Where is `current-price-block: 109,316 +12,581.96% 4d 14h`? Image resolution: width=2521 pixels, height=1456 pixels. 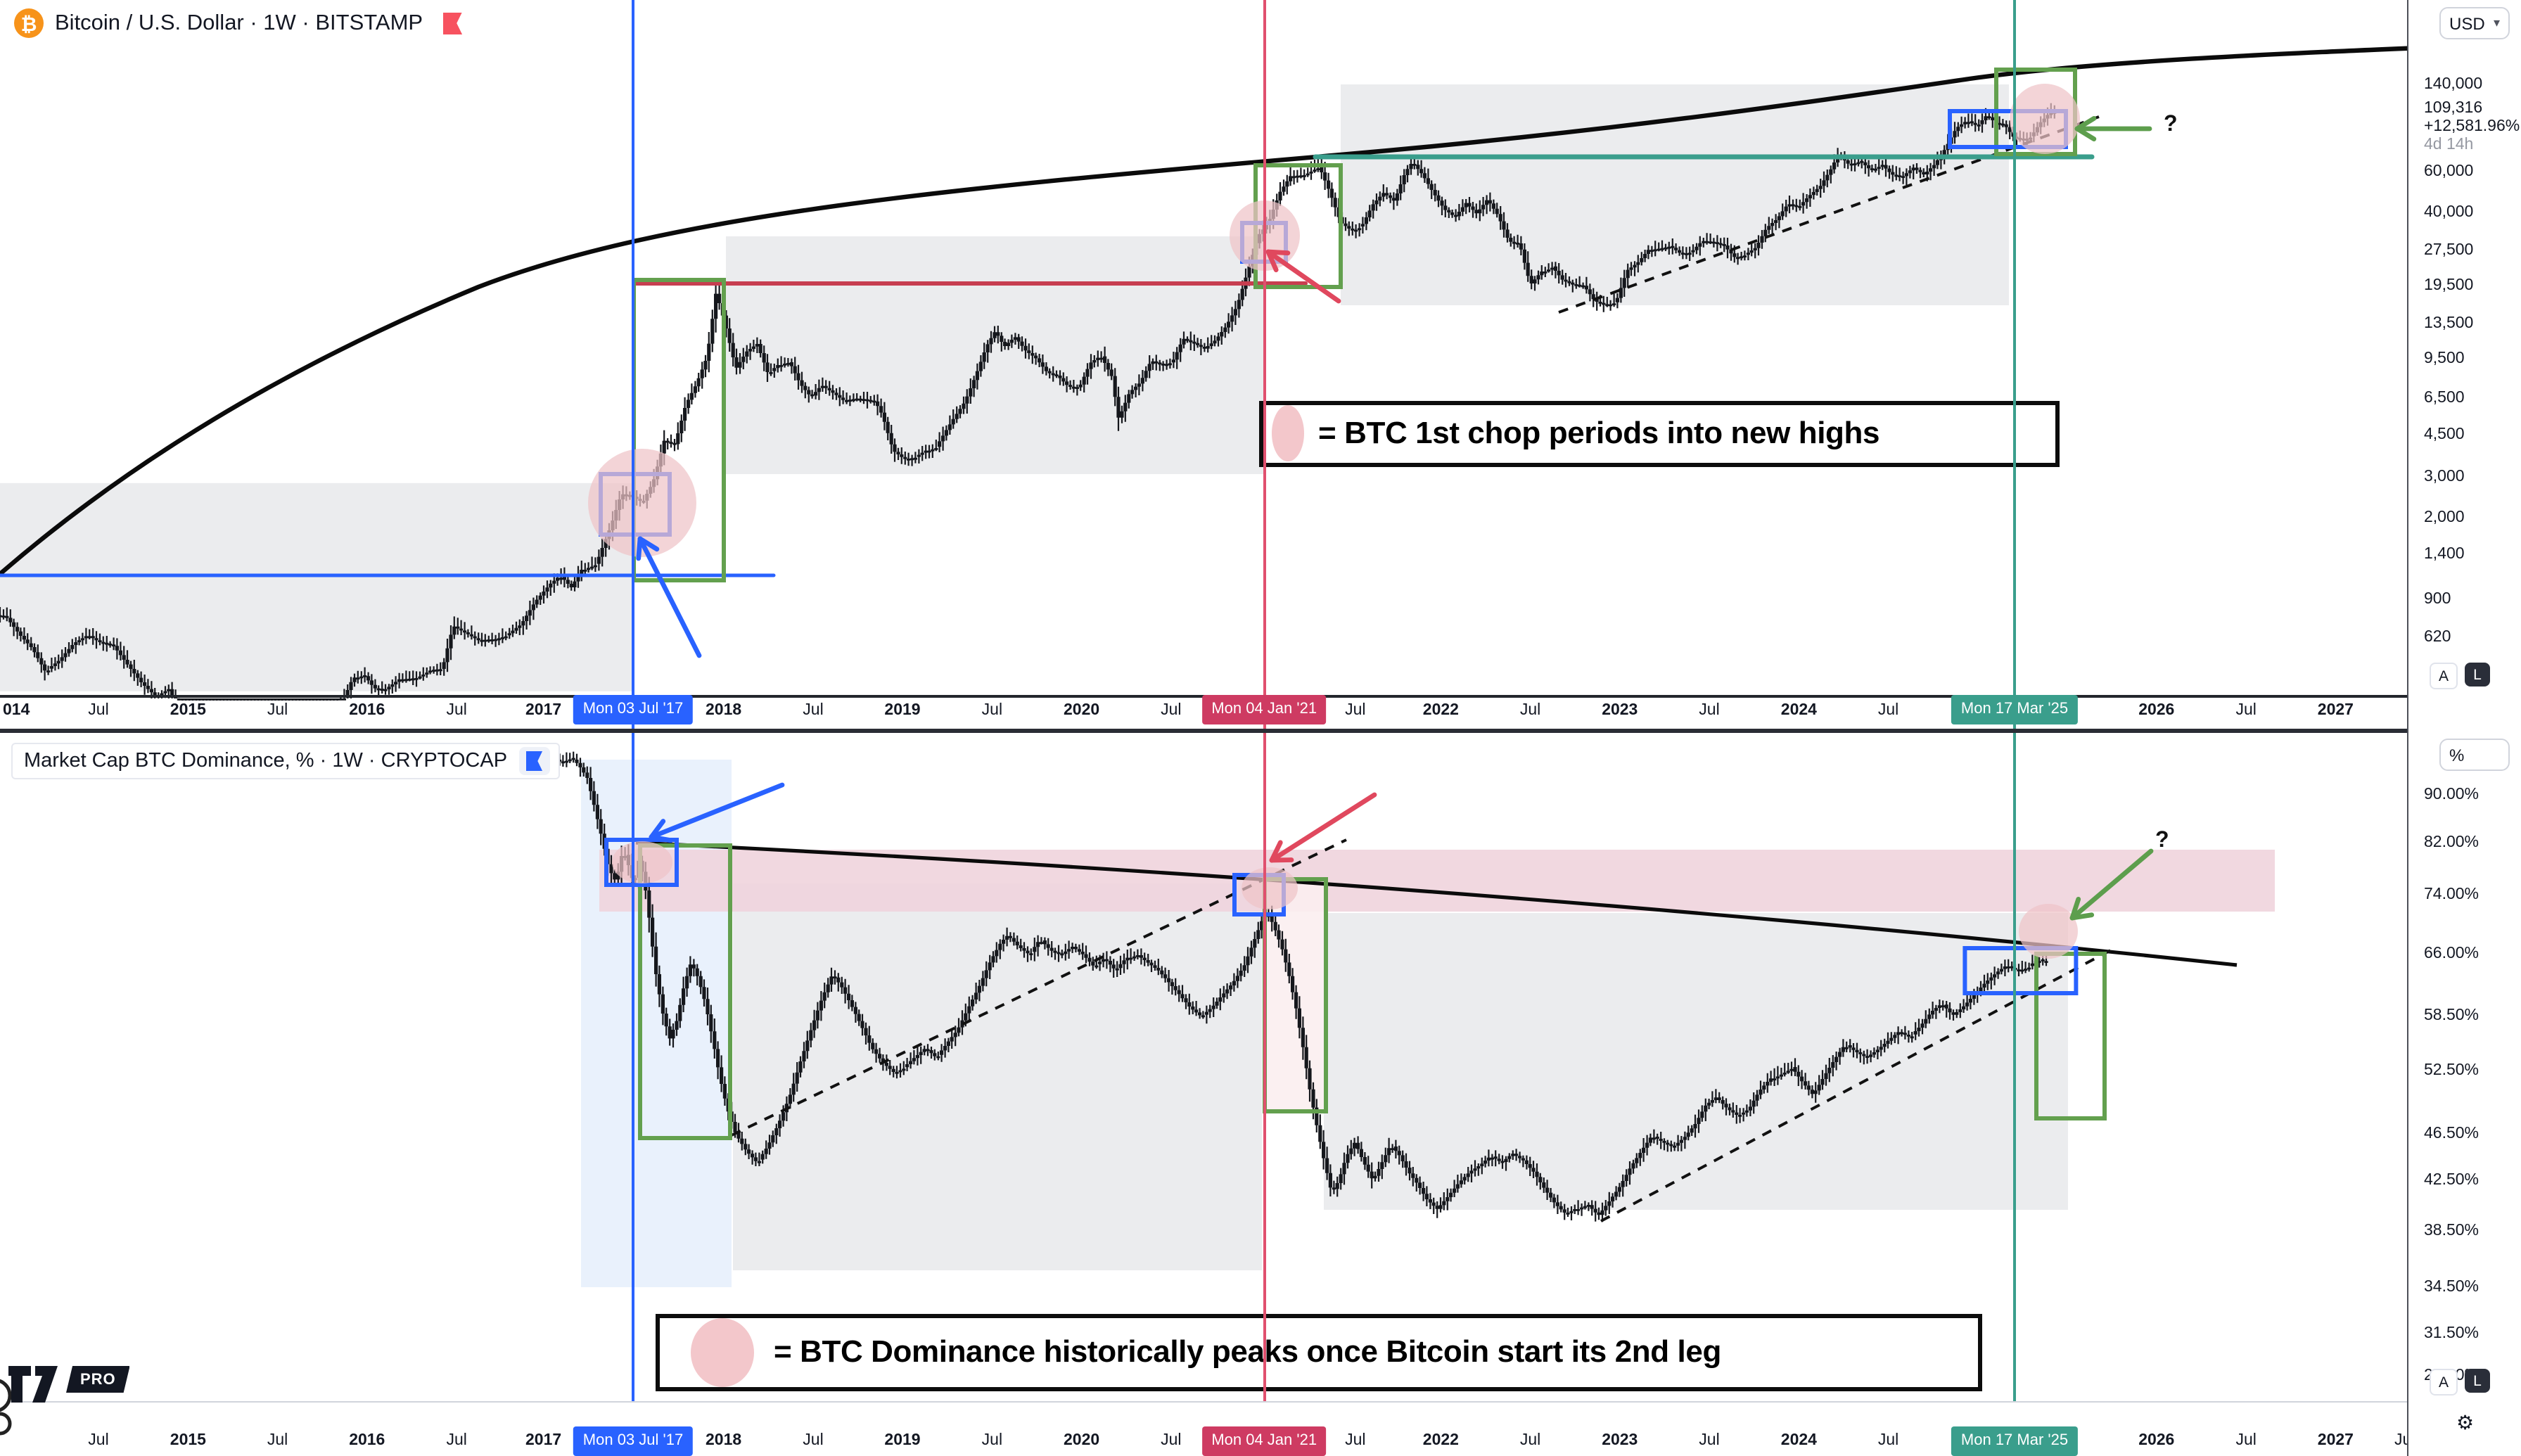 current-price-block: 109,316 +12,581.96% 4d 14h is located at coordinates (2472, 127).